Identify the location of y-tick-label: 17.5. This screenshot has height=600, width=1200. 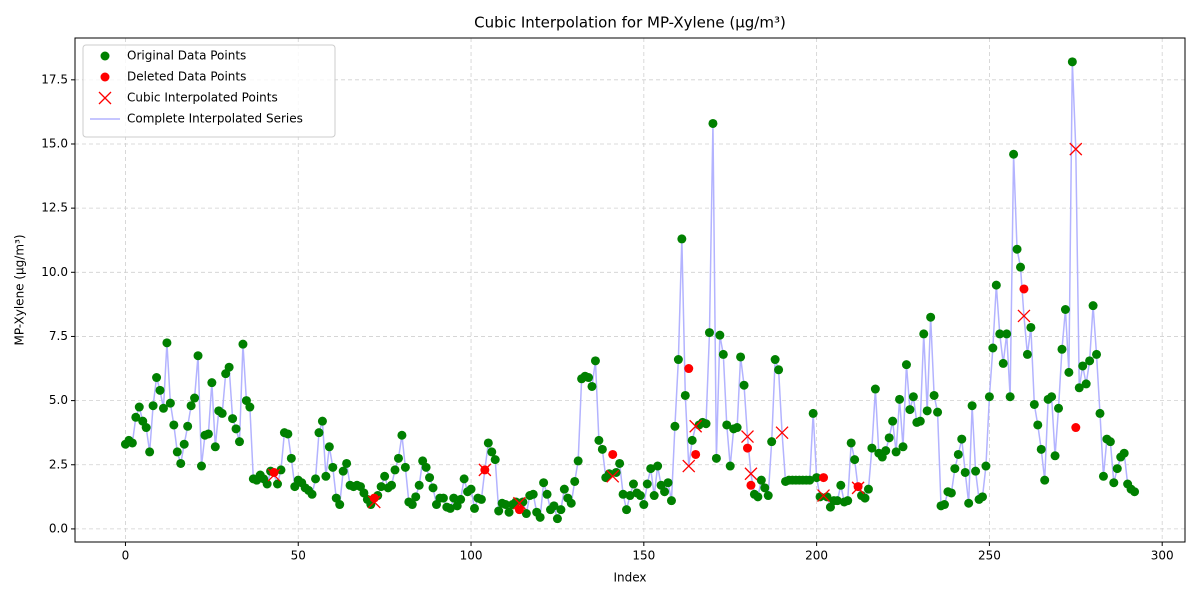
(54, 79).